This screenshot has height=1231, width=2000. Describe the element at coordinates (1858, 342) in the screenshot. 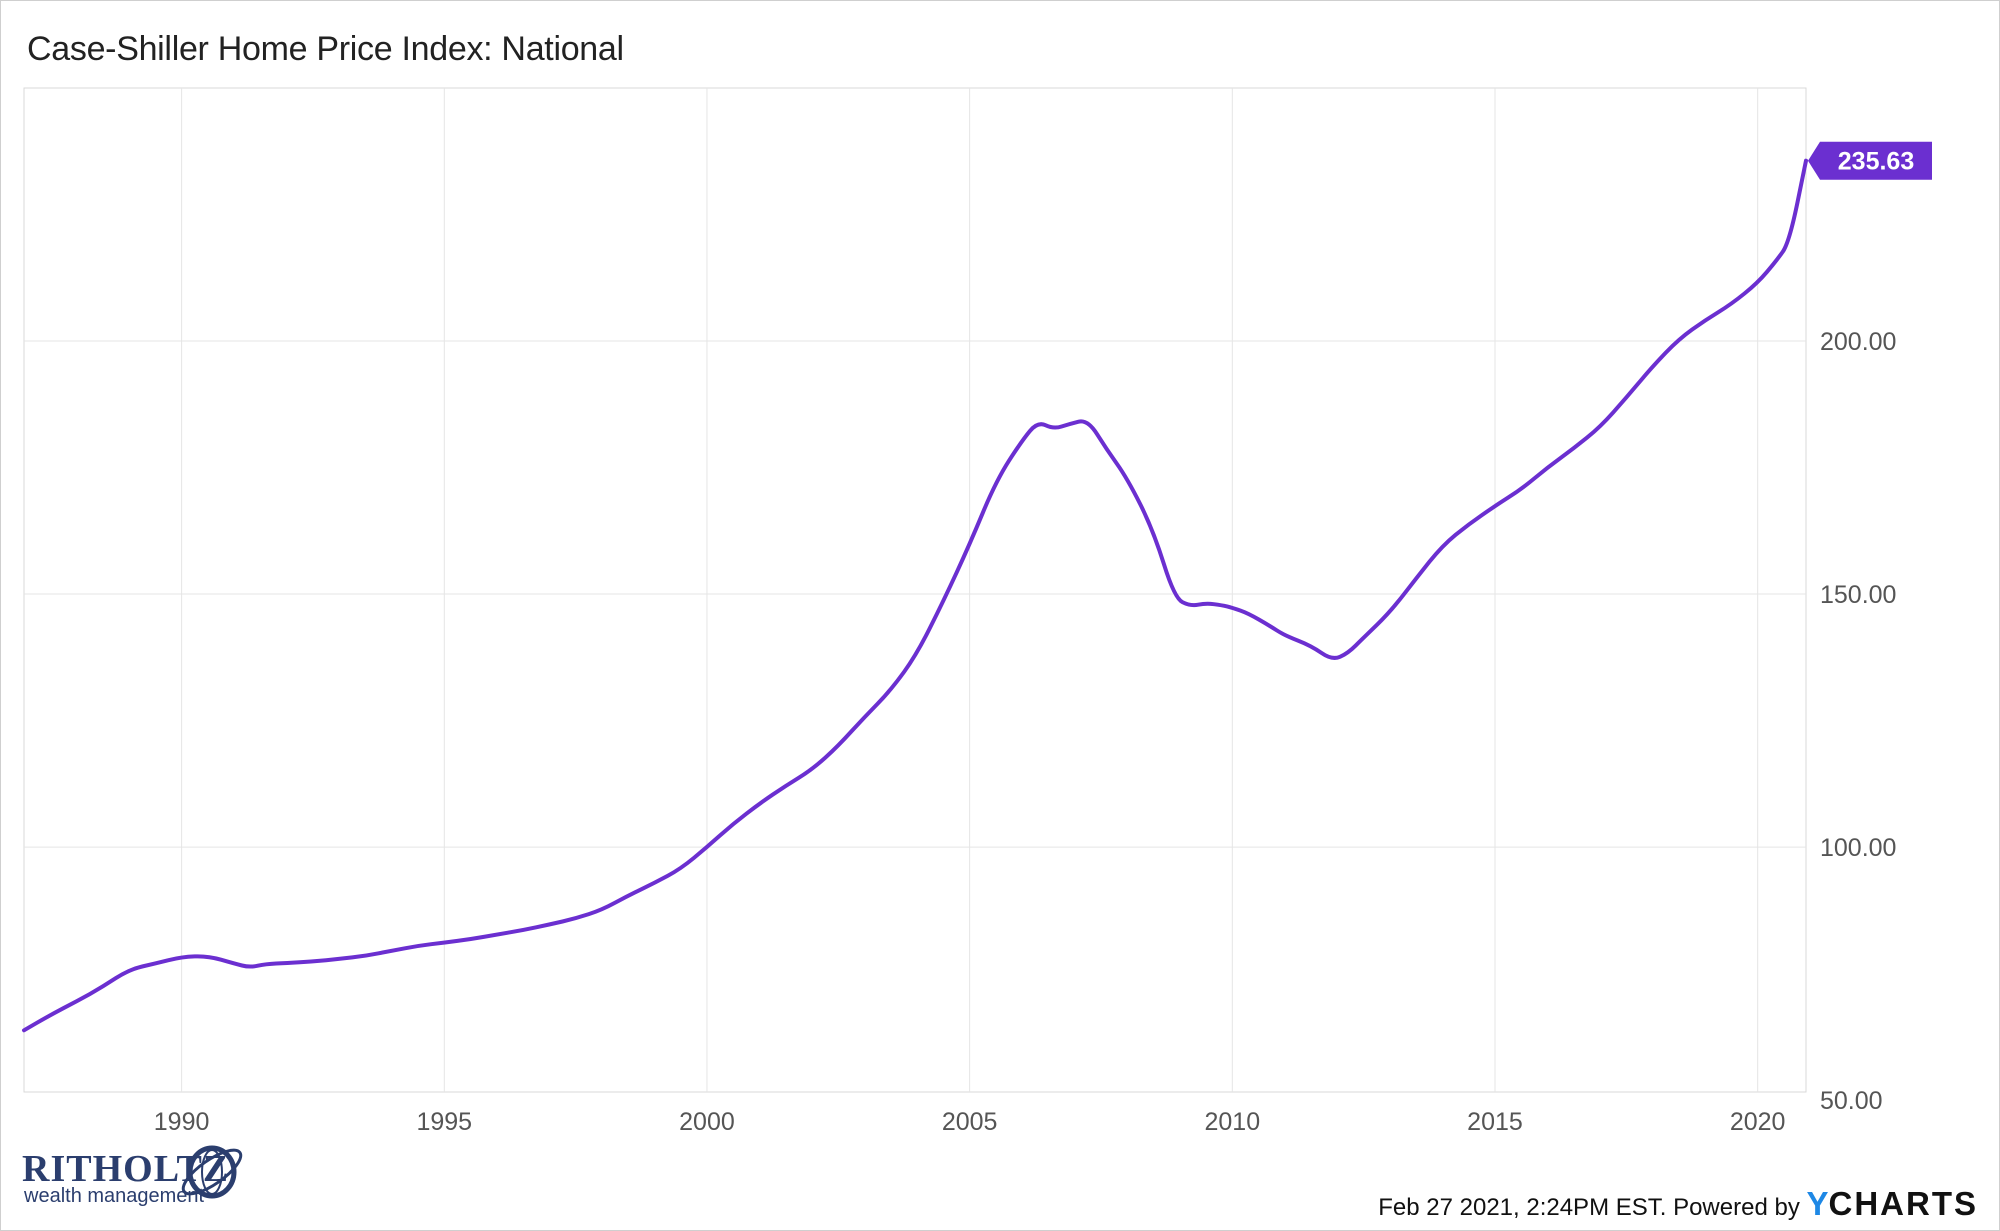

I see `y-tick-label: 200.00` at that location.